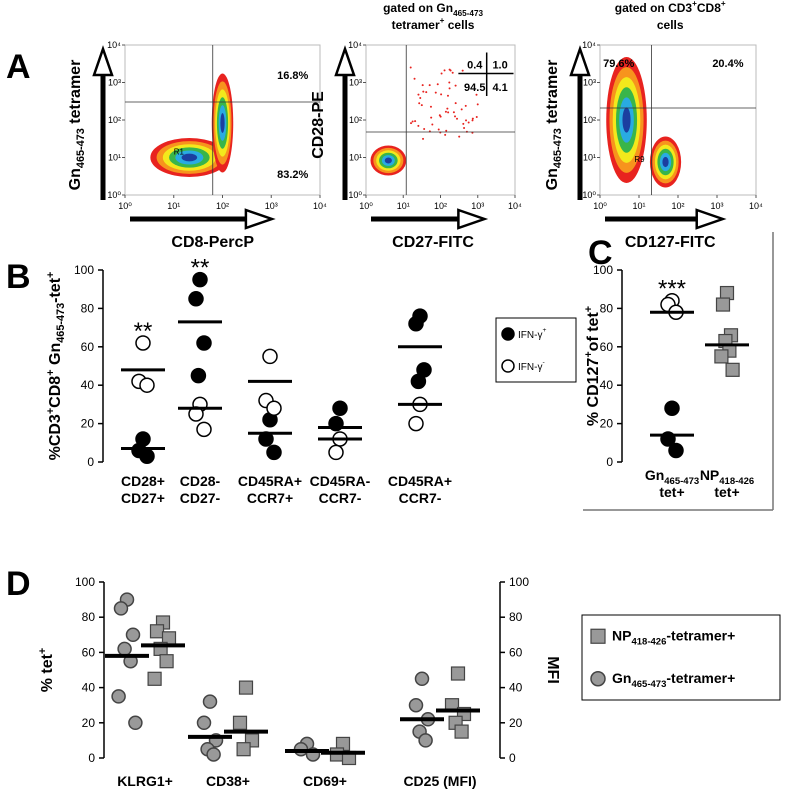 The width and height of the screenshot is (793, 800). What do you see at coordinates (200, 481) in the screenshot?
I see `category-label: CD28-` at bounding box center [200, 481].